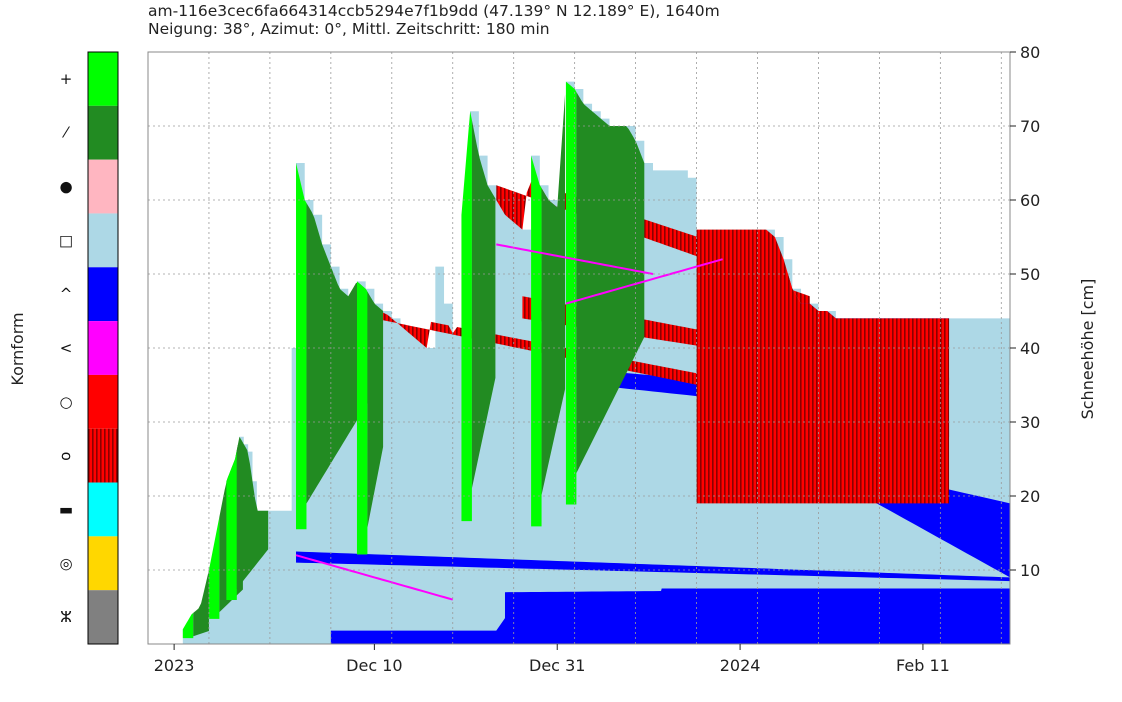 Image resolution: width=1122 pixels, height=702 pixels. What do you see at coordinates (740, 665) in the screenshot?
I see `x-tick-label-3: 2024` at bounding box center [740, 665].